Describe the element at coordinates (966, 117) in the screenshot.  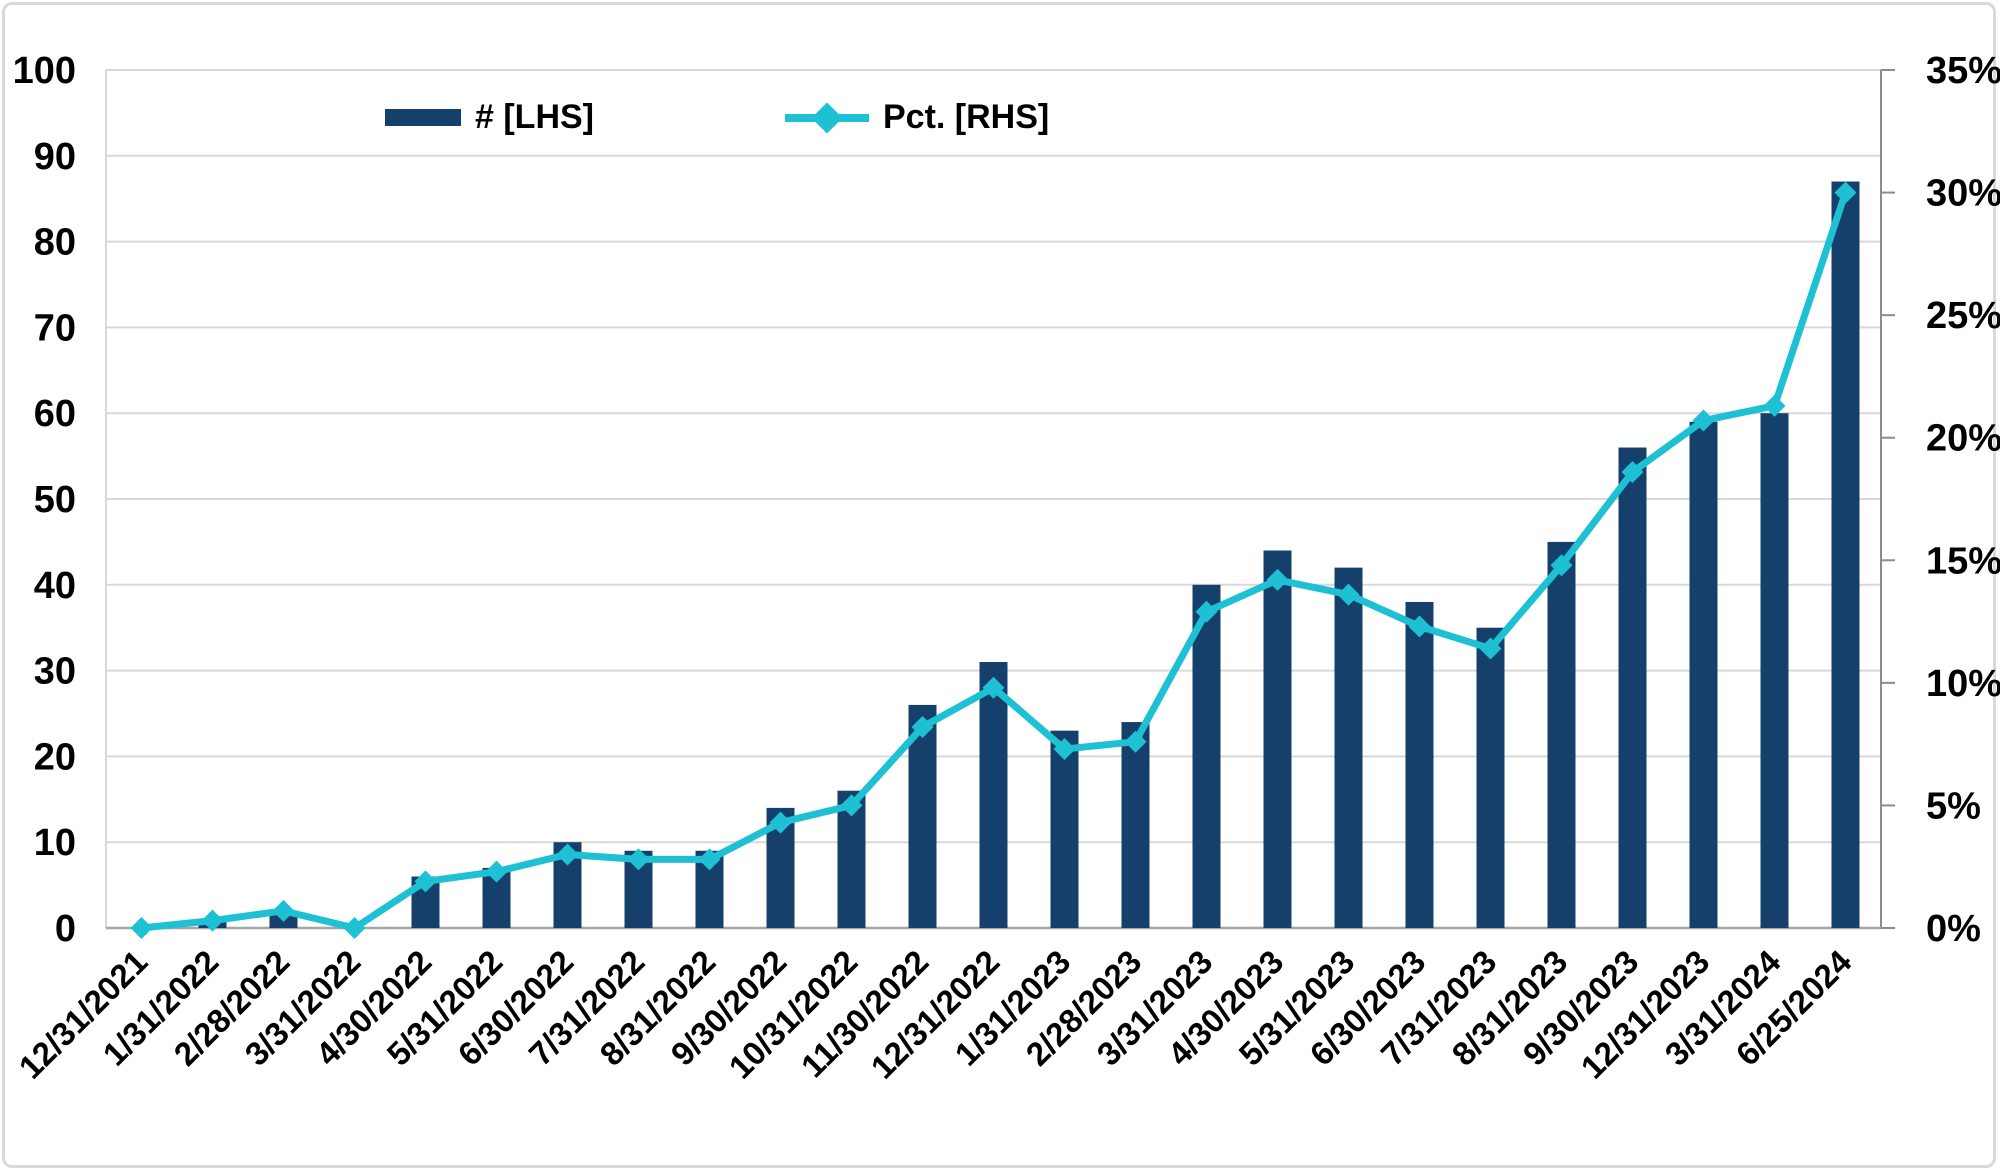
I see `legend-line-label: Pct. [RHS]` at that location.